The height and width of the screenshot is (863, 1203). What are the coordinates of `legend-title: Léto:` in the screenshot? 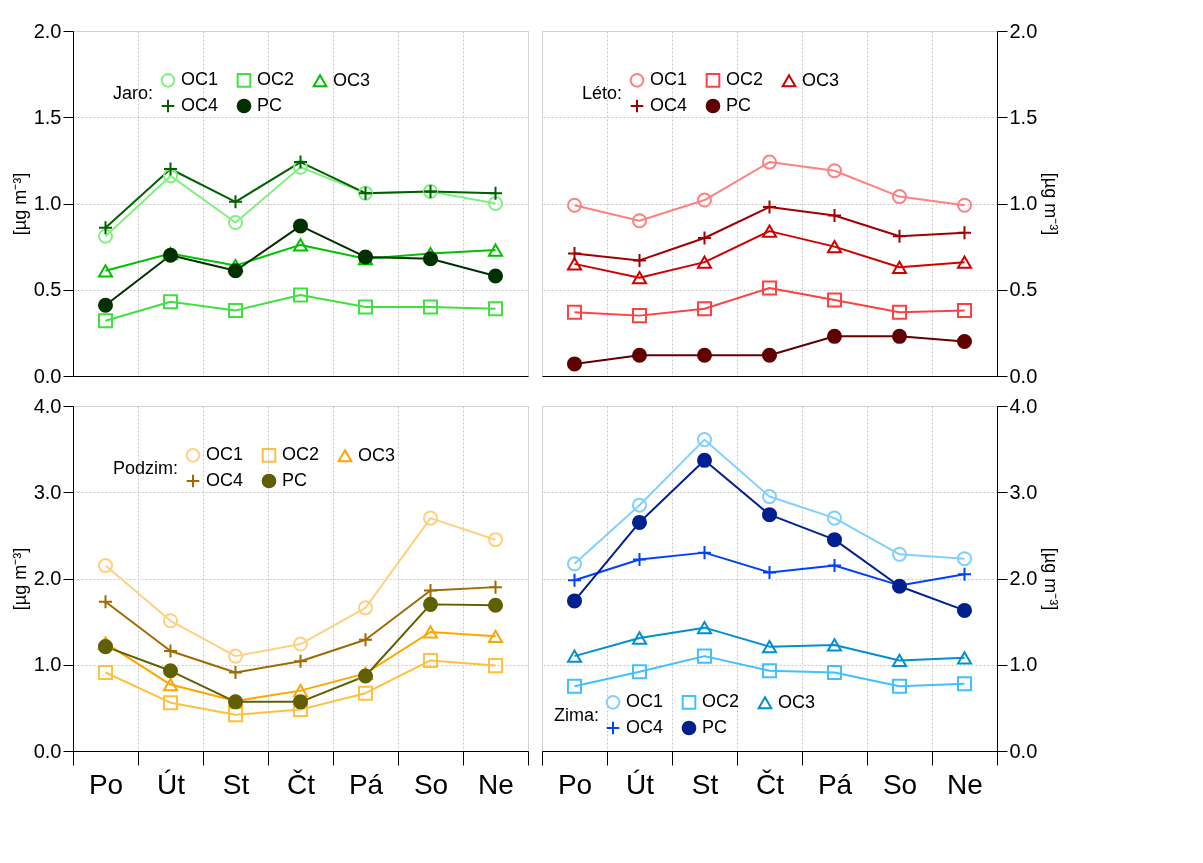 It's located at (602, 93).